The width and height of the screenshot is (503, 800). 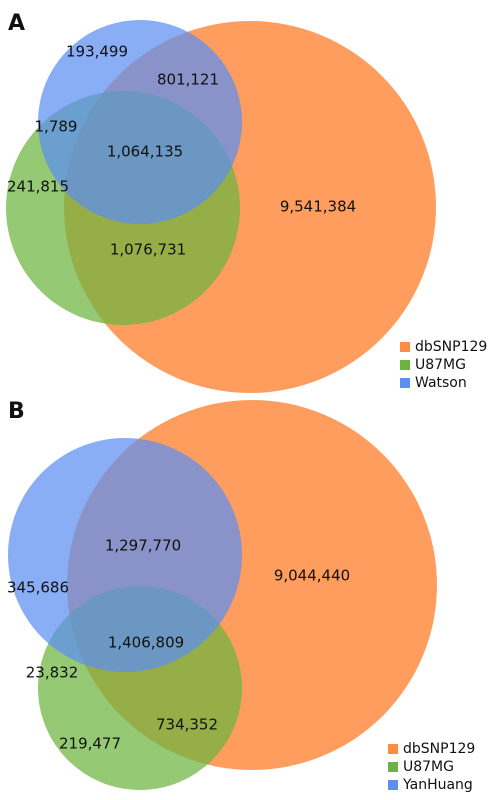 I want to click on region-count: 9,044,440, so click(x=312, y=576).